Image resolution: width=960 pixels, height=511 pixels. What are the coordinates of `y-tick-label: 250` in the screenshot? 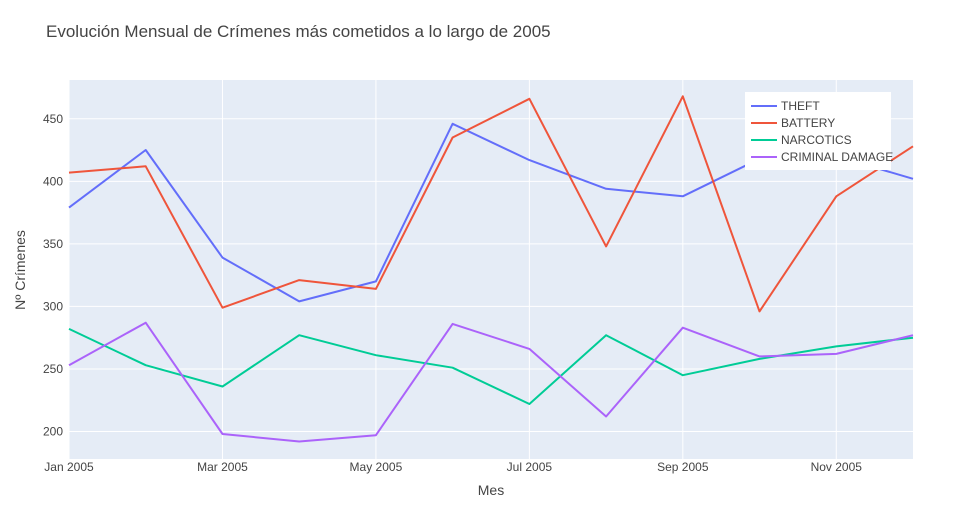 It's located at (53, 369).